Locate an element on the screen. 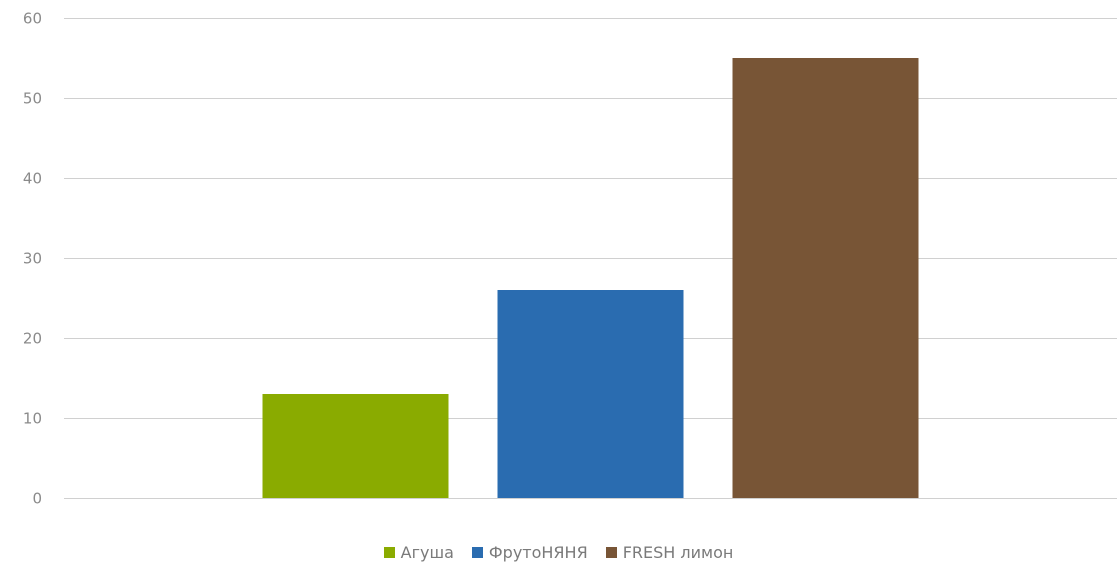  y-tick-label: 60 is located at coordinates (32, 19).